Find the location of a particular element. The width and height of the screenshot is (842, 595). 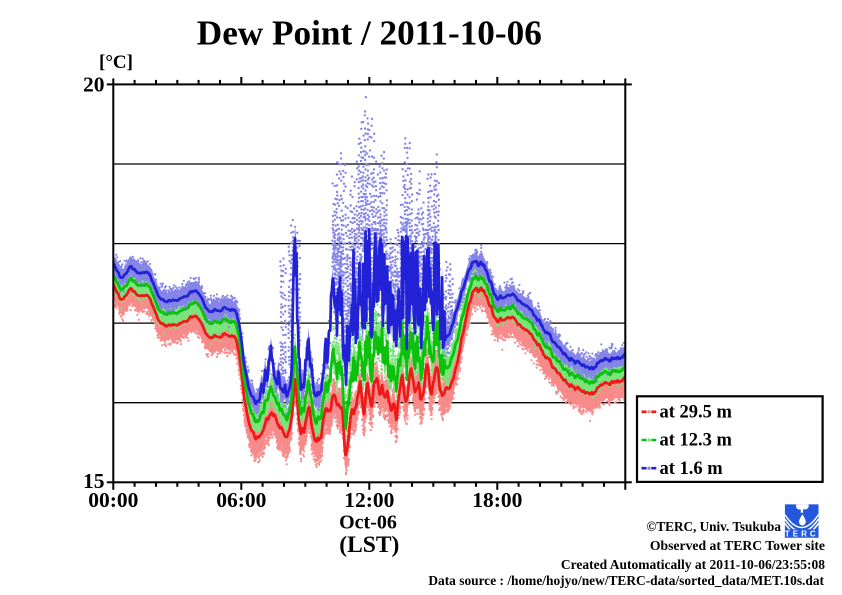

svg-text: 18:00 is located at coordinates (497, 500).